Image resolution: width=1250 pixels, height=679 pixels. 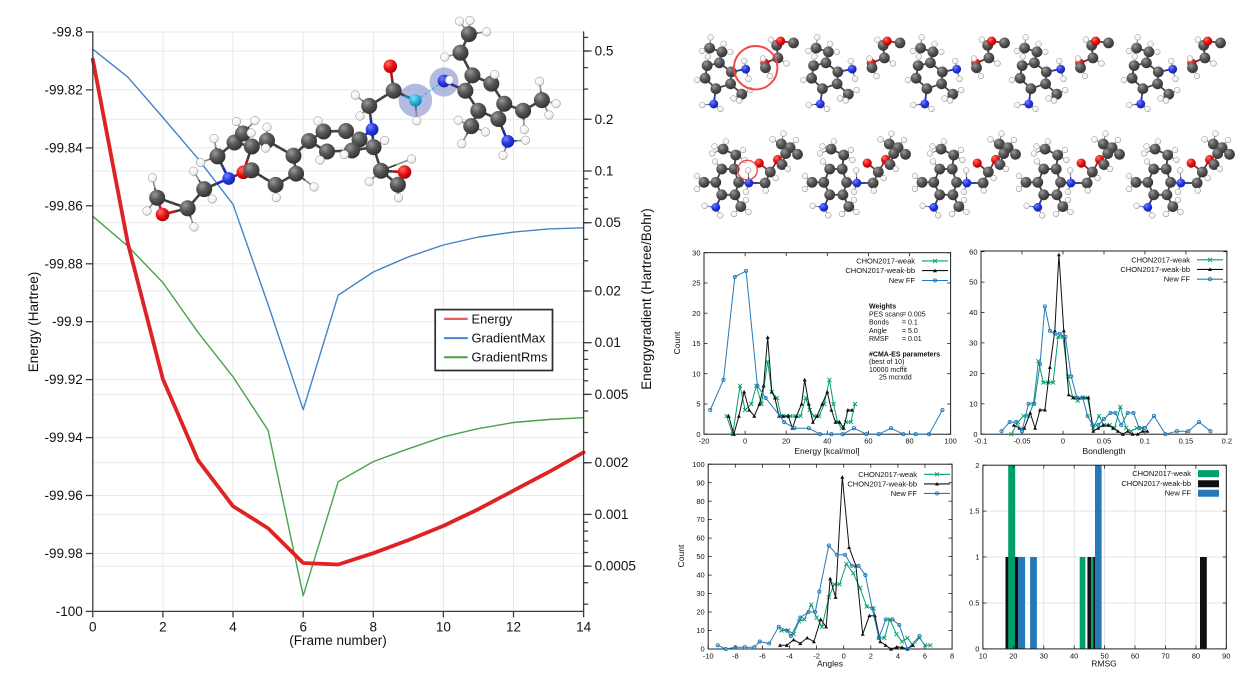 I want to click on svg-text: -99.94, so click(x=64, y=437).